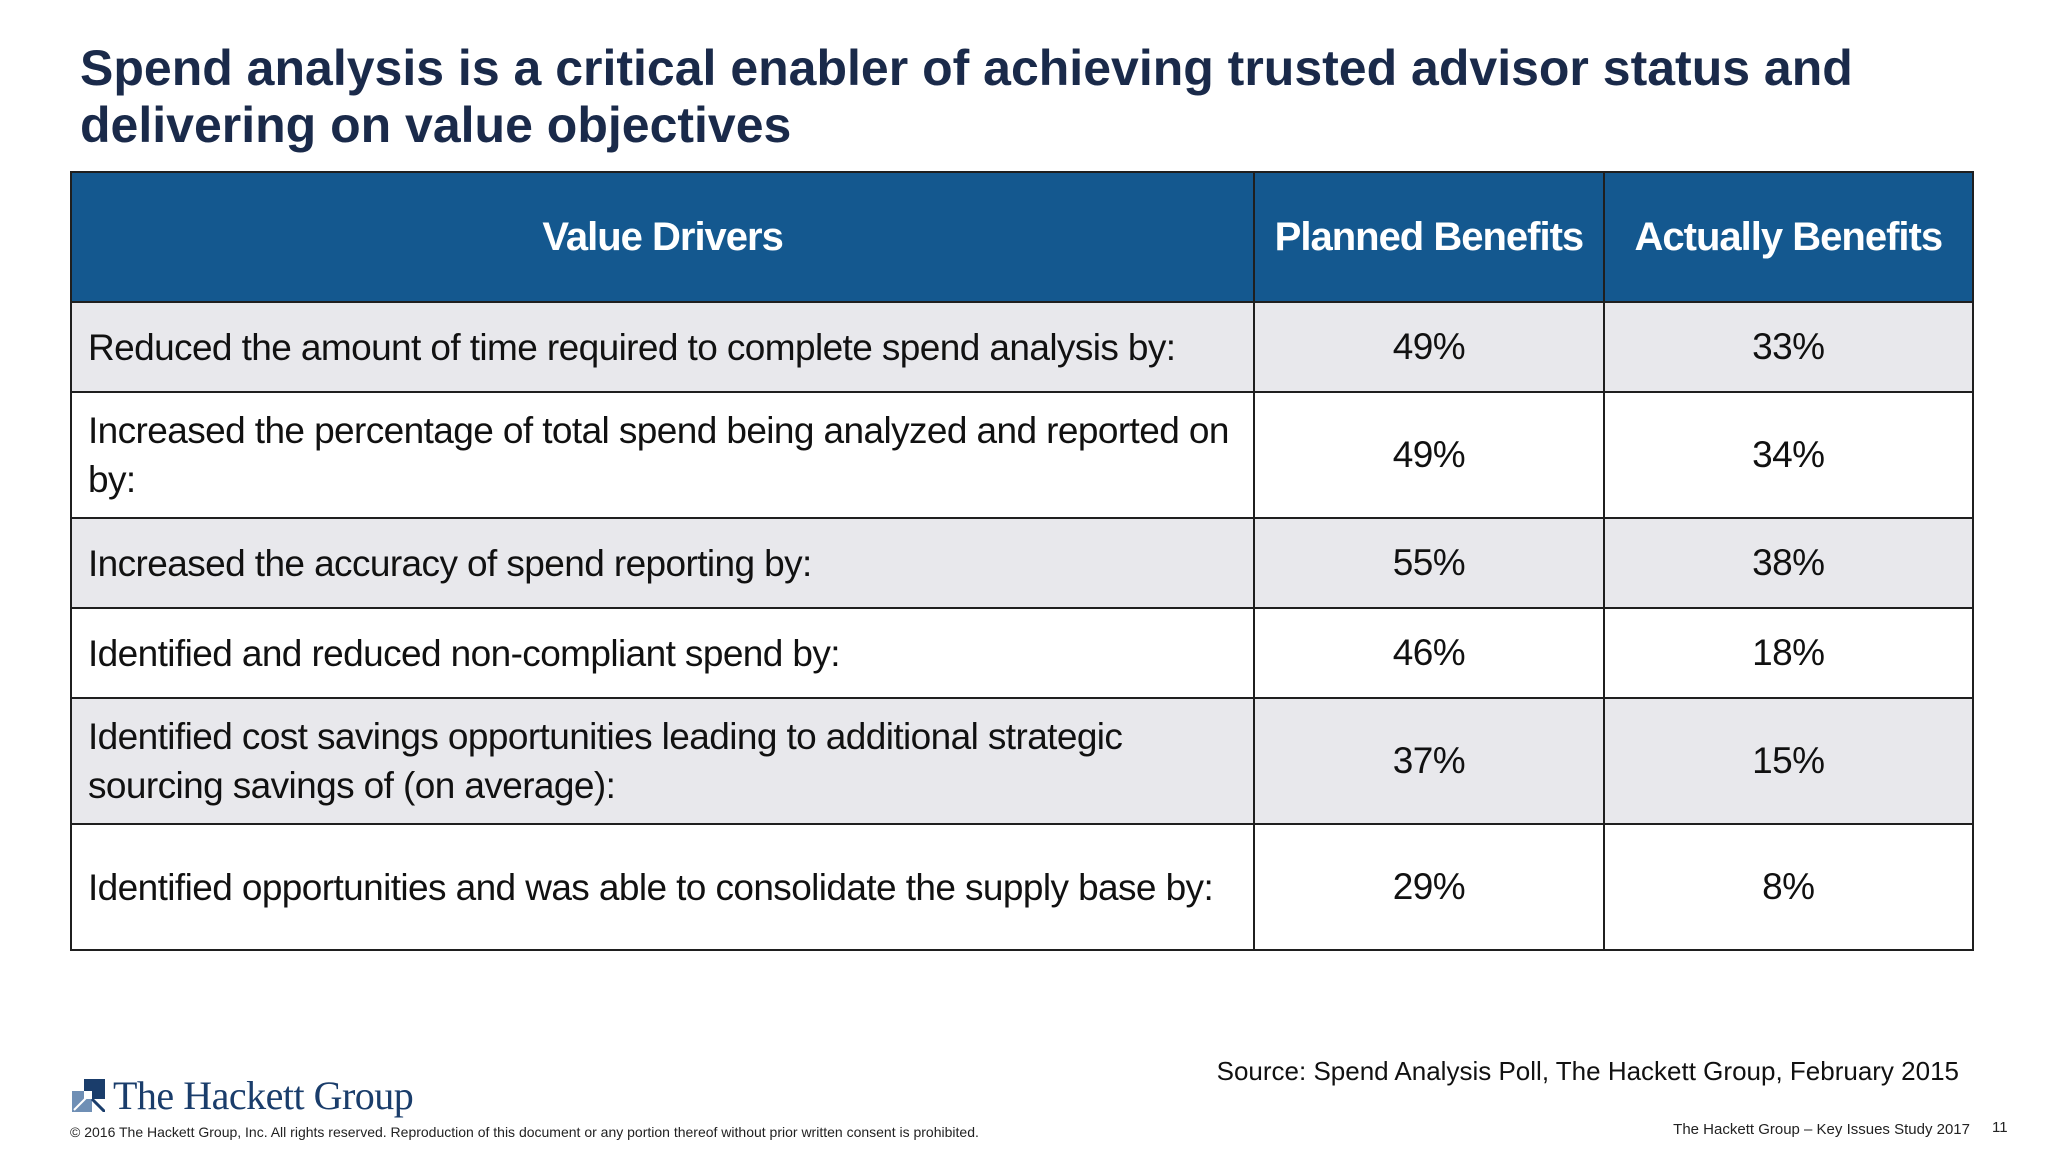 This screenshot has width=2048, height=1152. Describe the element at coordinates (1788, 347) in the screenshot. I see `actual-cell: 33%` at that location.